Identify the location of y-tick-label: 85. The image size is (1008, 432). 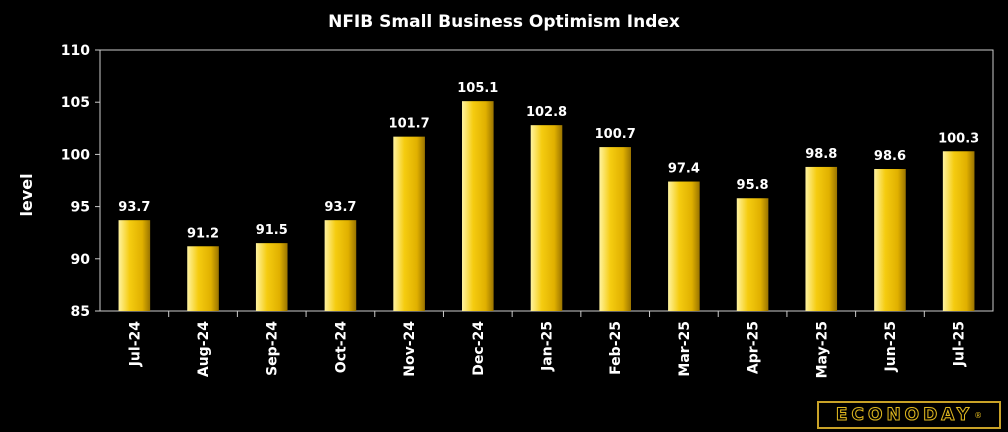
(80, 312).